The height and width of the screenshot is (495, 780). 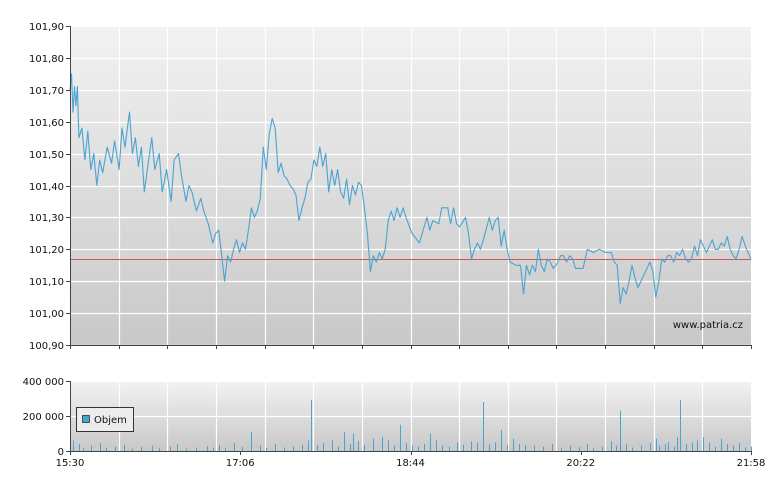 What do you see at coordinates (708, 325) in the screenshot?
I see `watermark: www.patria.cz` at bounding box center [708, 325].